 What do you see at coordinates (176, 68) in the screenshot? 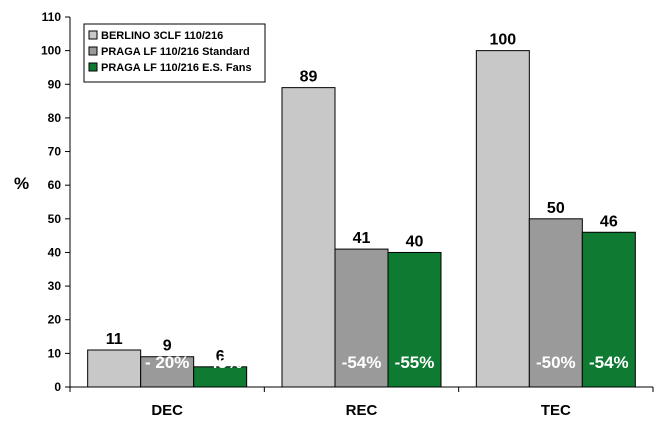
I see `legend-label: PRAGA LF 110/216 E.S. Fans` at bounding box center [176, 68].